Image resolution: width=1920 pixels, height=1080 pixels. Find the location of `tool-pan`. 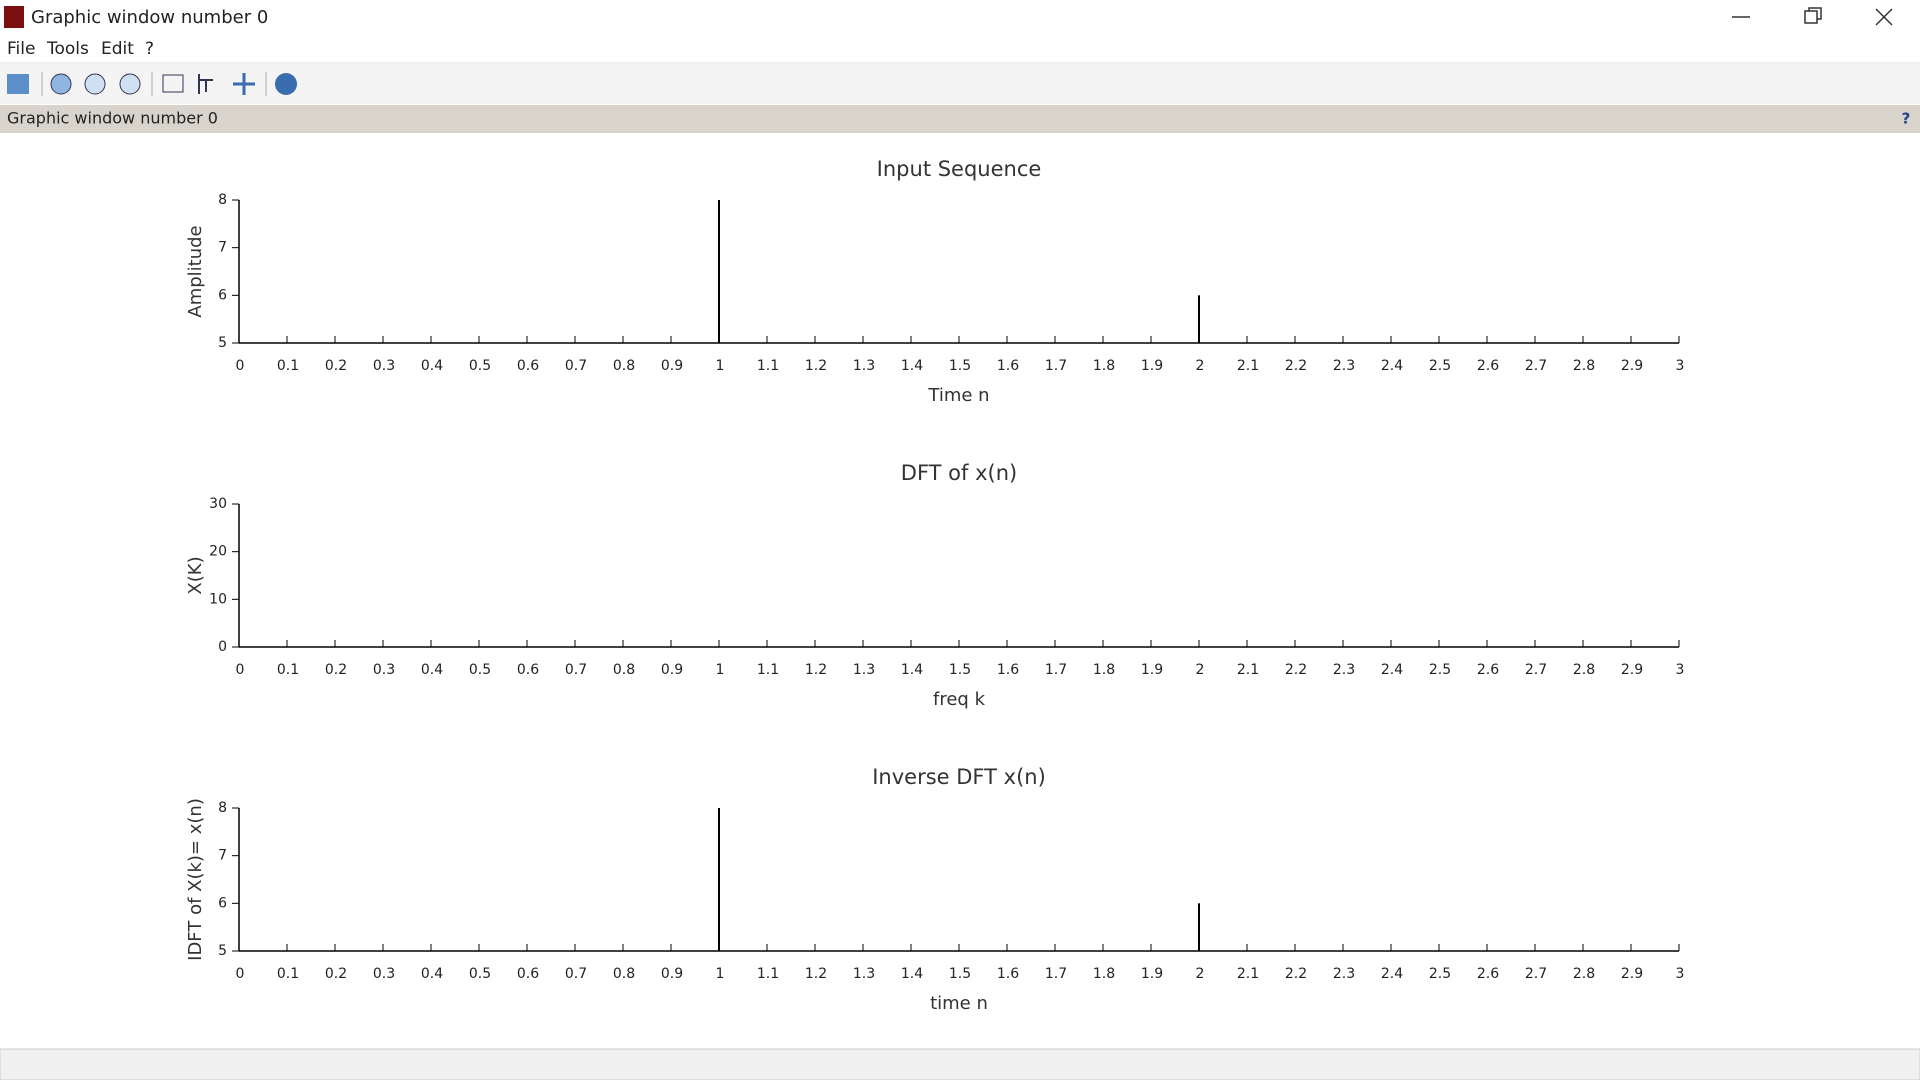

tool-pan is located at coordinates (244, 84).